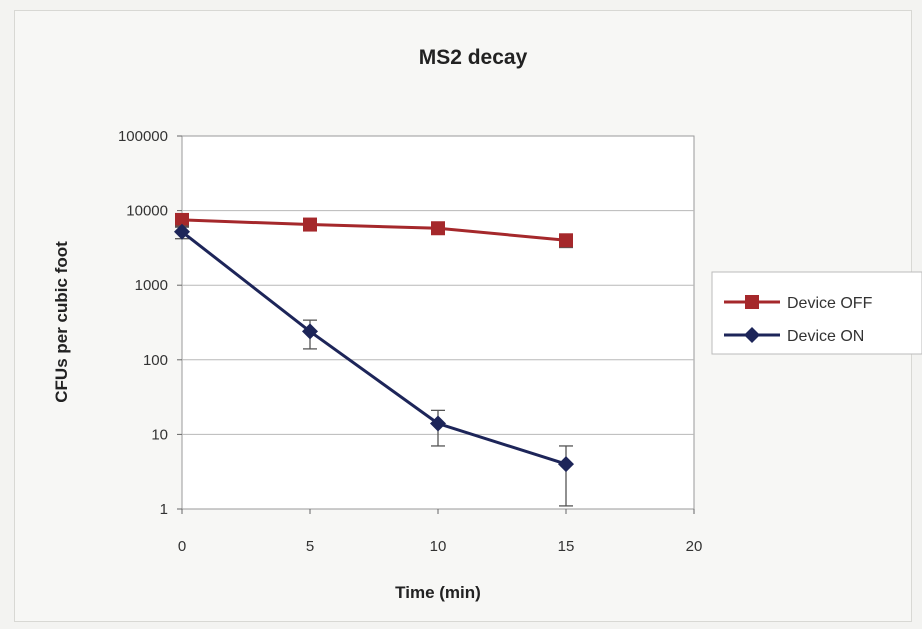 The height and width of the screenshot is (629, 922). Describe the element at coordinates (182, 546) in the screenshot. I see `x-tick-label-0: 0` at that location.